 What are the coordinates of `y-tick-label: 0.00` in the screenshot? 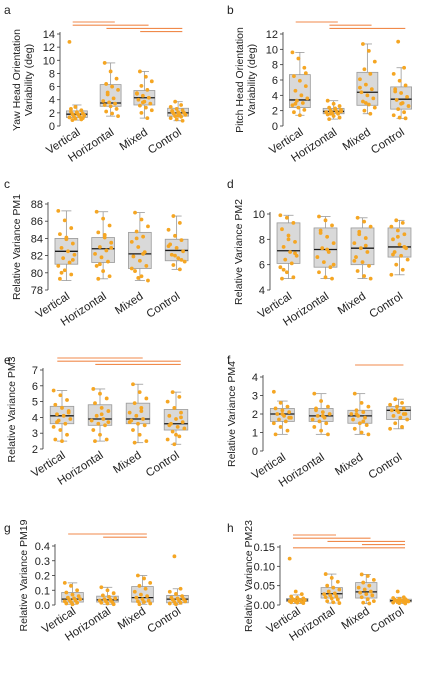 It's located at (264, 606).